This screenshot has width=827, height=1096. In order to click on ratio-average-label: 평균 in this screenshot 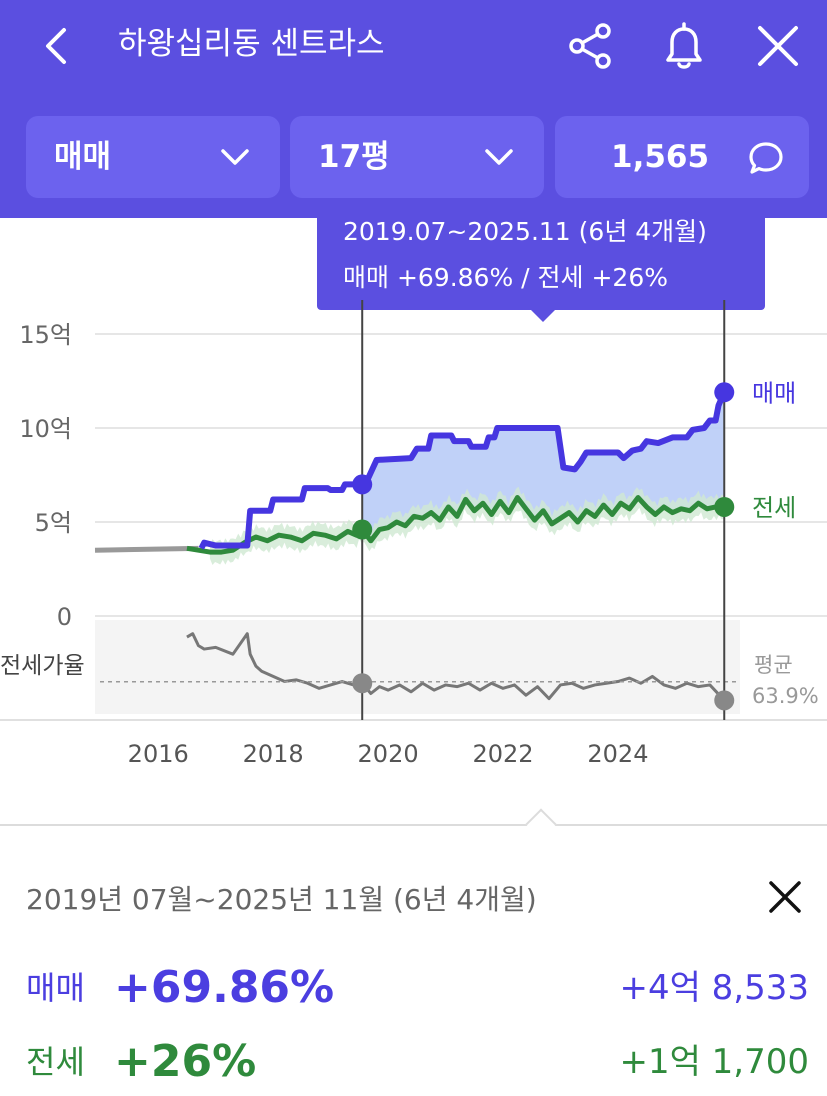, I will do `click(773, 665)`.